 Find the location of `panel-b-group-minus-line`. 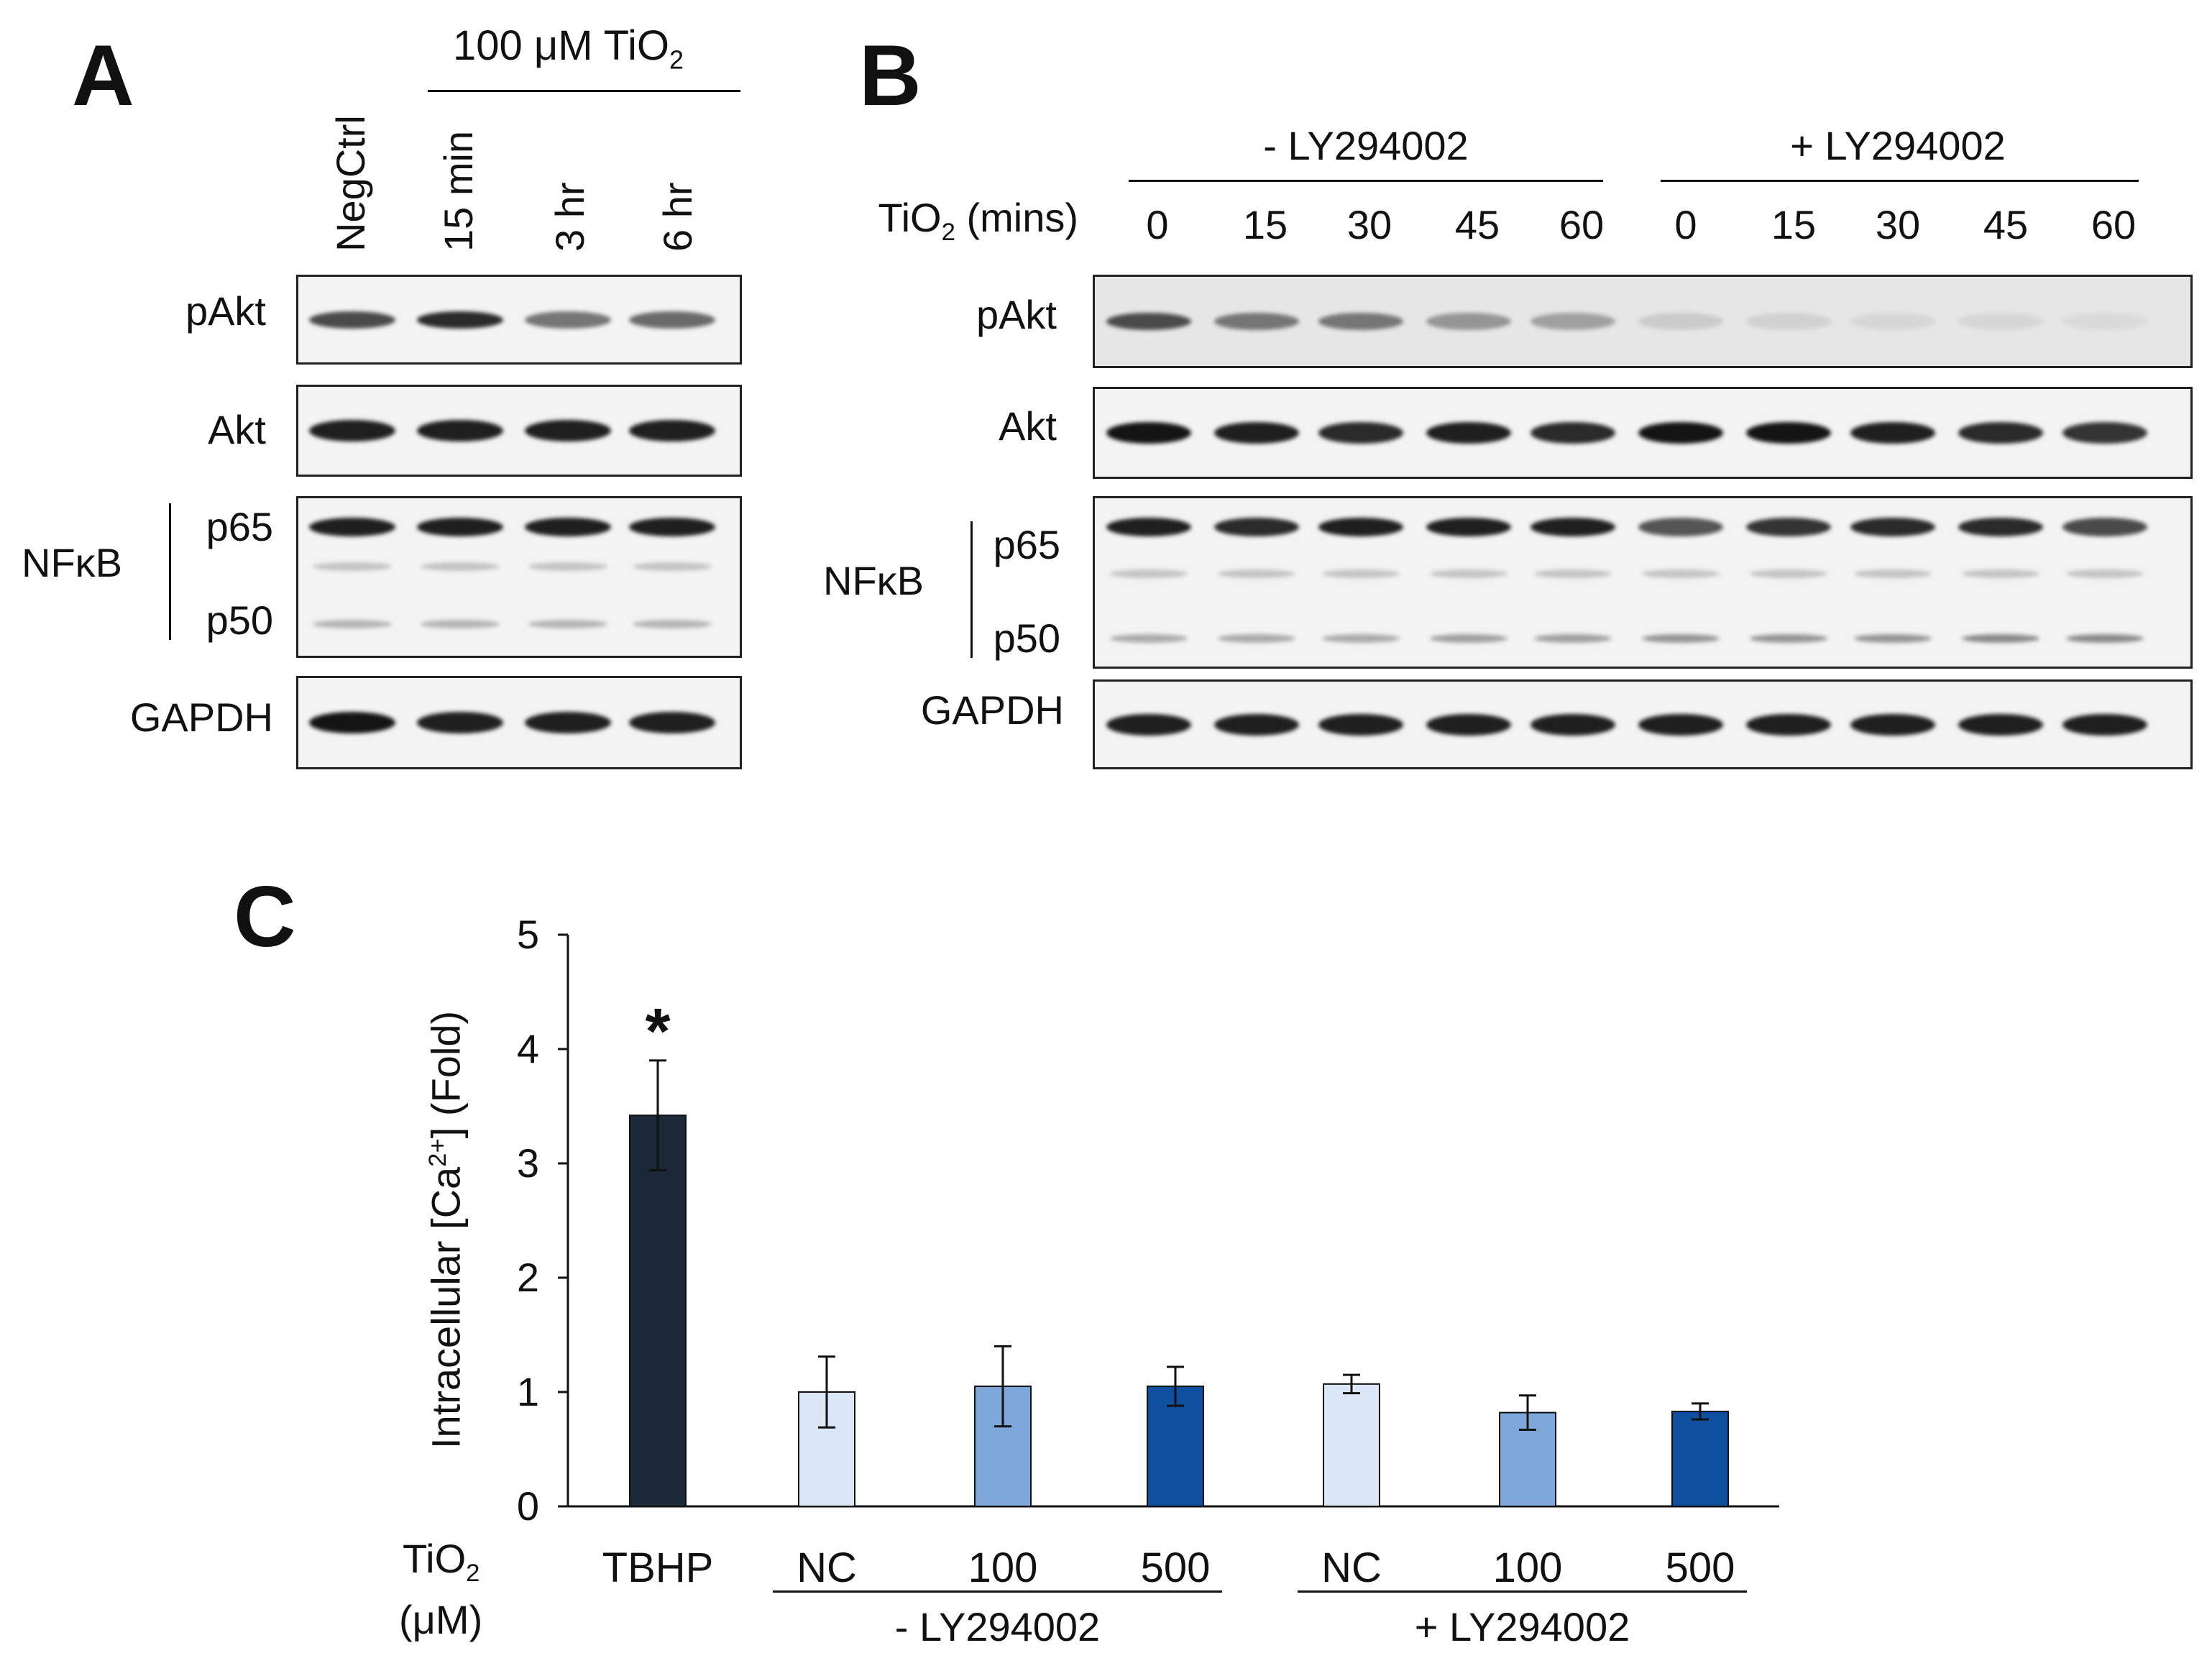

panel-b-group-minus-line is located at coordinates (1366, 181).